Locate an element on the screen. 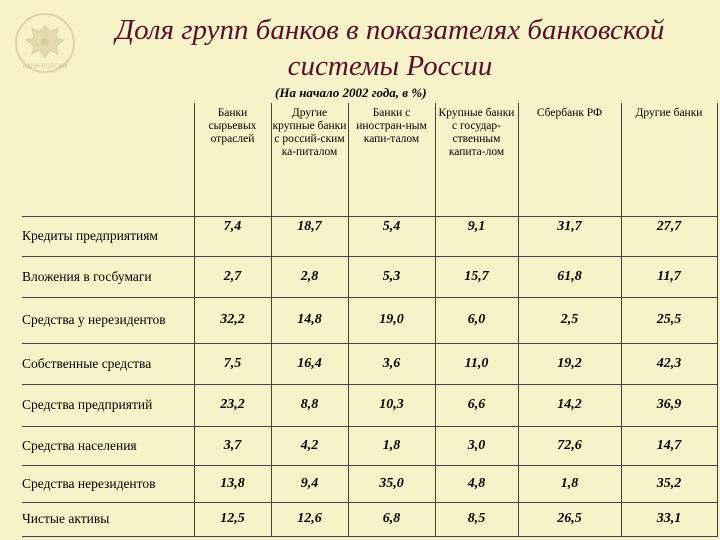 The height and width of the screenshot is (540, 720). table-cell: 2,7 is located at coordinates (232, 276).